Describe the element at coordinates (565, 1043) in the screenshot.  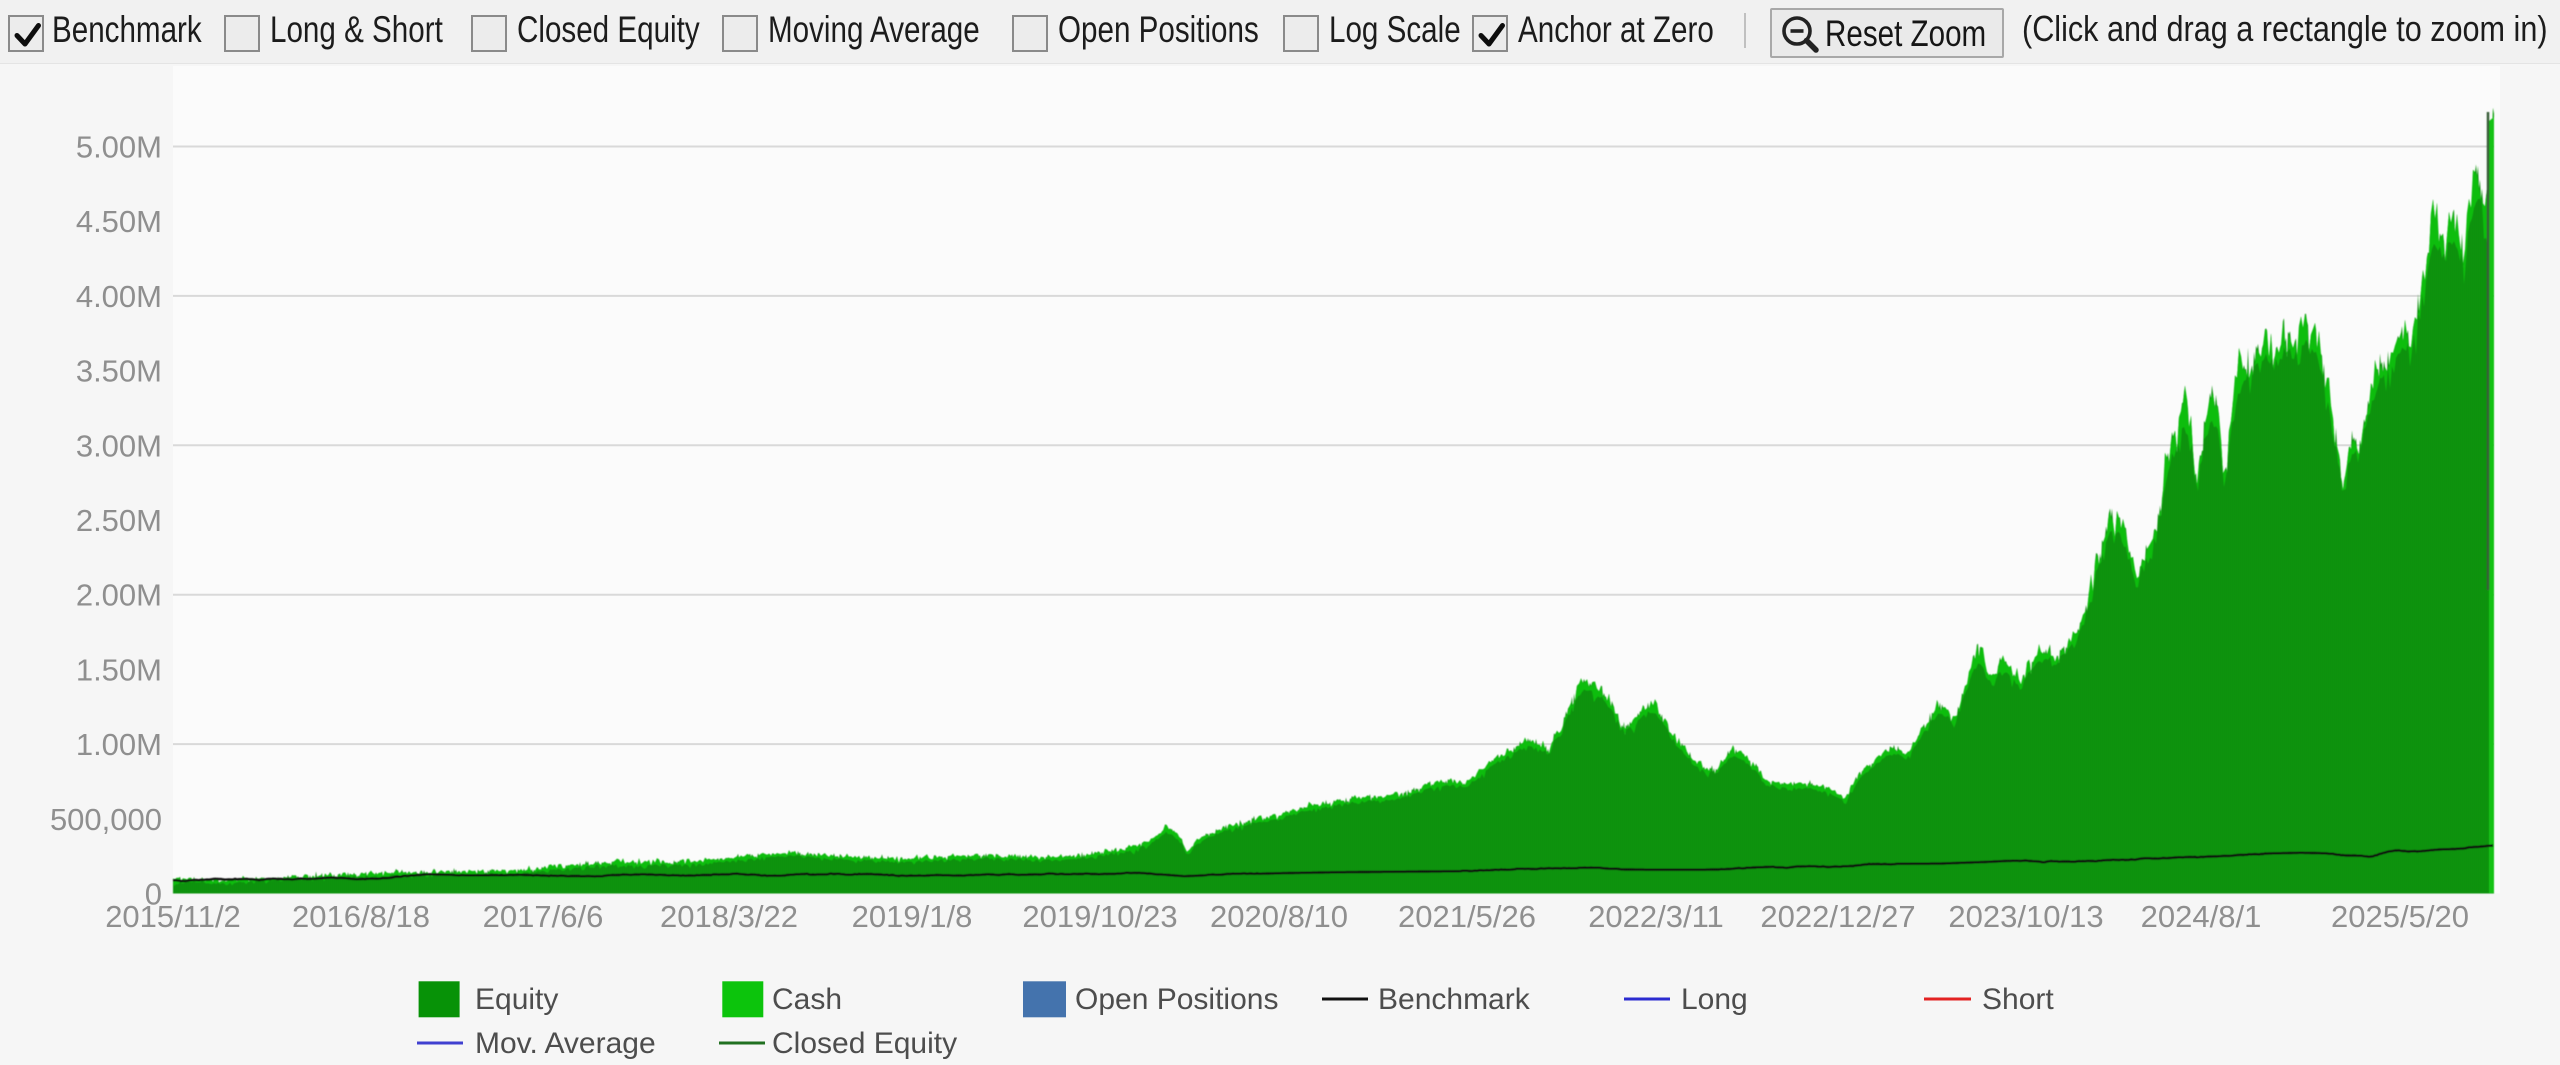
I see `svg-text: Mov. Average` at that location.